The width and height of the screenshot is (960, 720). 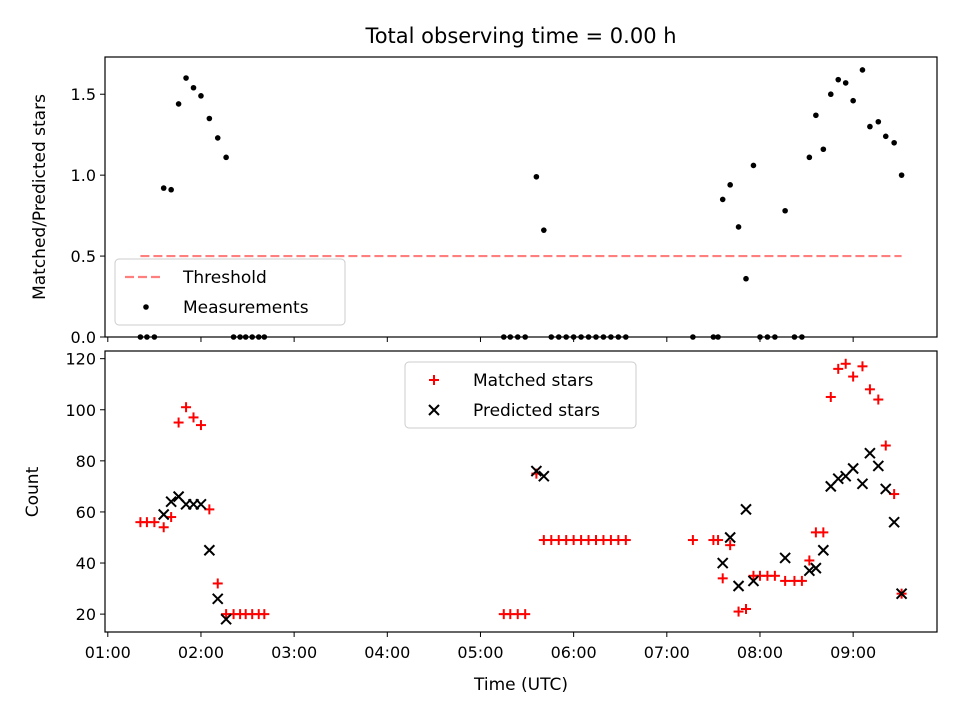 I want to click on bottom-y-ticks: 20 40 60 80 100 120, so click(x=85, y=487).